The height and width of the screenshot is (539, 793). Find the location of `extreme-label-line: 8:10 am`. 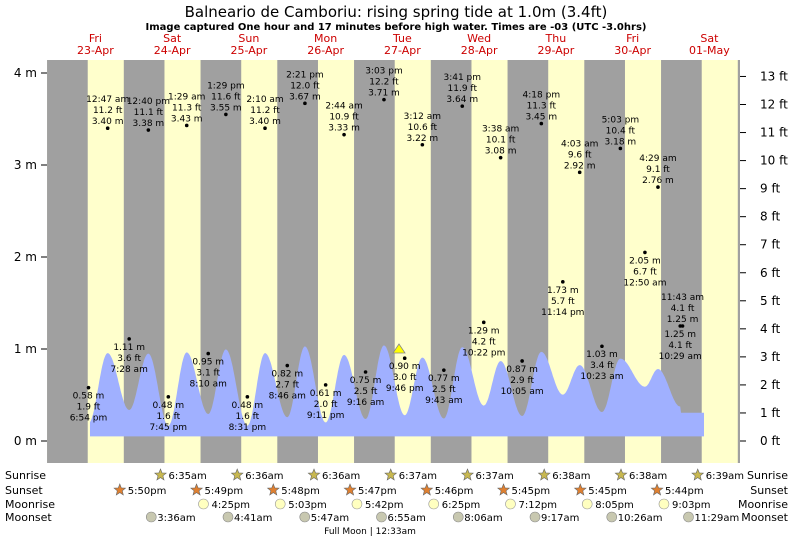

extreme-label-line: 8:10 am is located at coordinates (208, 385).